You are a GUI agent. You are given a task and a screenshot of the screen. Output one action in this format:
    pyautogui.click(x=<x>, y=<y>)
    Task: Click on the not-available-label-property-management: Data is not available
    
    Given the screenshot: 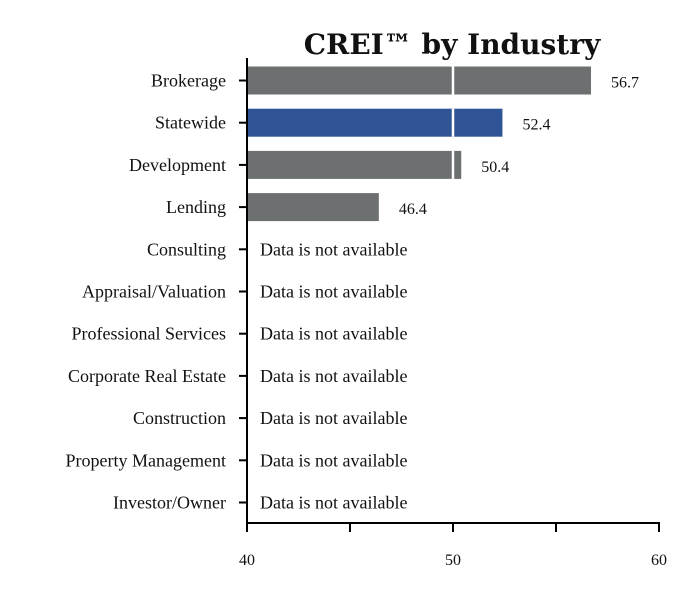 What is the action you would take?
    pyautogui.click(x=333, y=460)
    